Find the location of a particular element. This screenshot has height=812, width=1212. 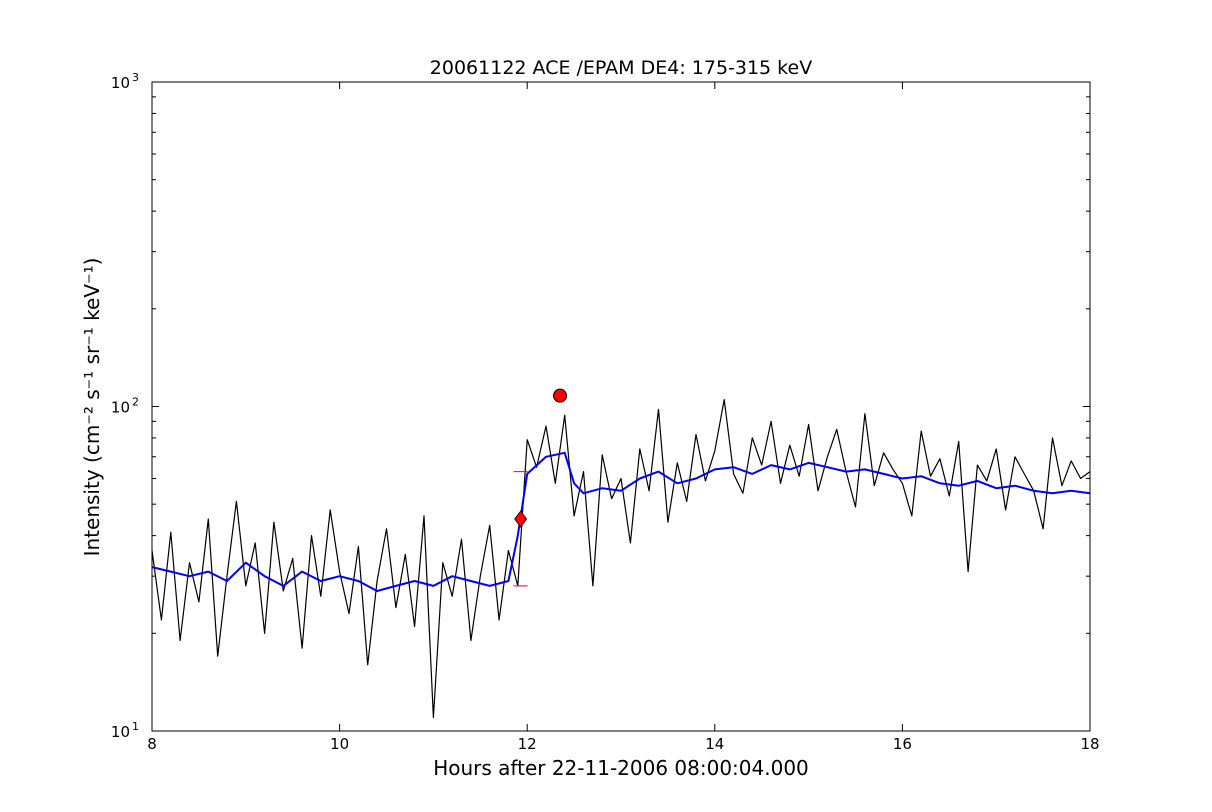

peak-circle-marker is located at coordinates (560, 395).